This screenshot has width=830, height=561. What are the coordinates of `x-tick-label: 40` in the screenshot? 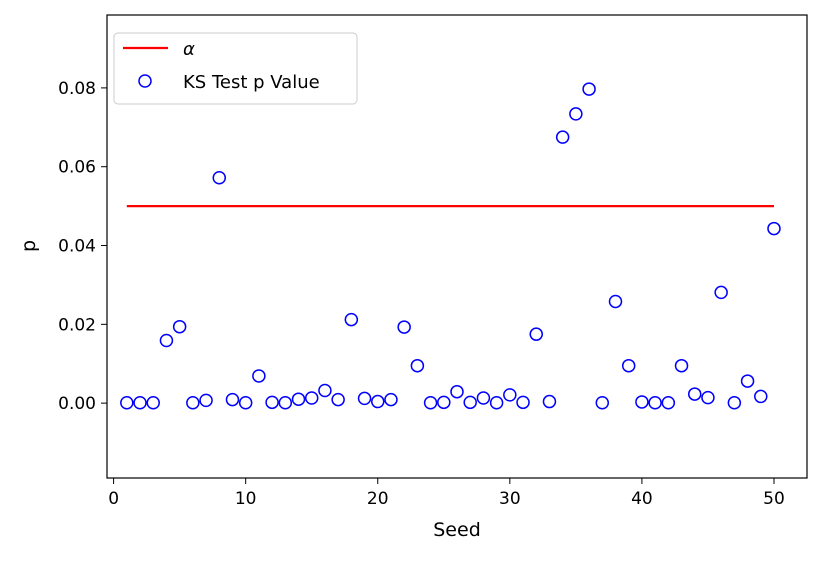 It's located at (642, 499).